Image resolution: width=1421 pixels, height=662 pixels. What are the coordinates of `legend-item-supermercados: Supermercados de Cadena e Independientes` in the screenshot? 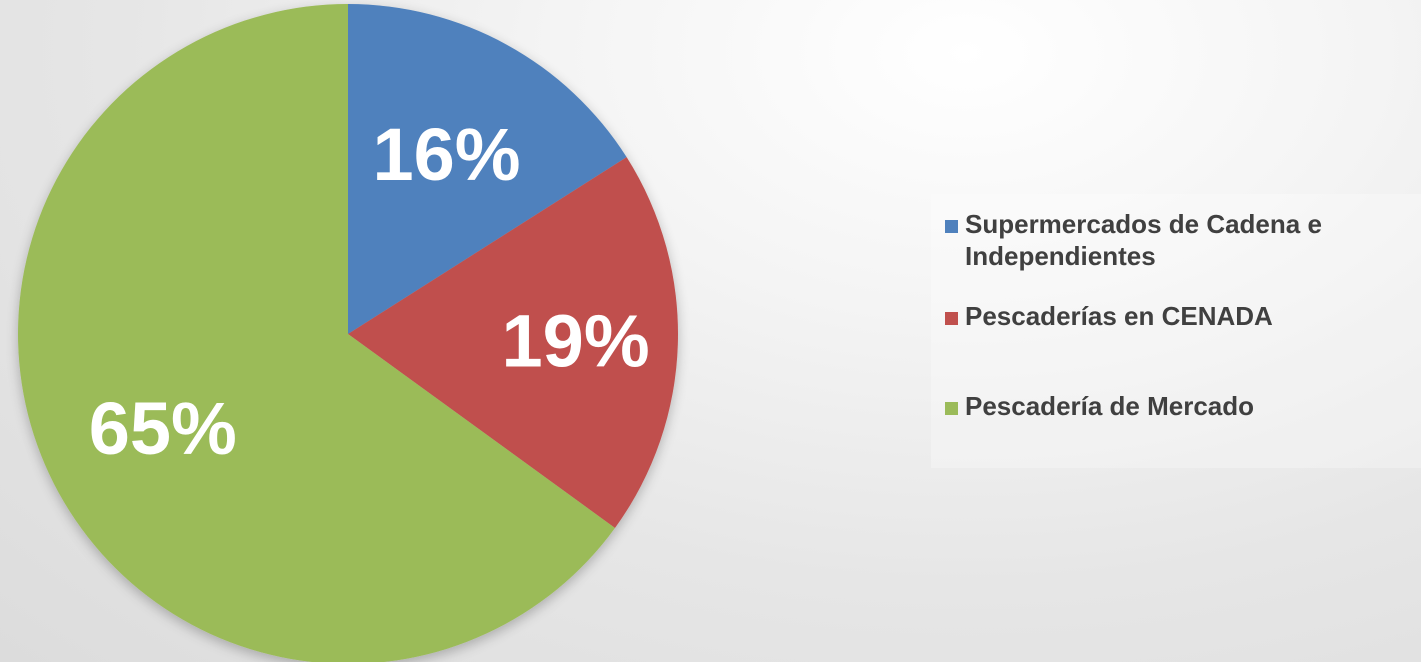 It's located at (1175, 240).